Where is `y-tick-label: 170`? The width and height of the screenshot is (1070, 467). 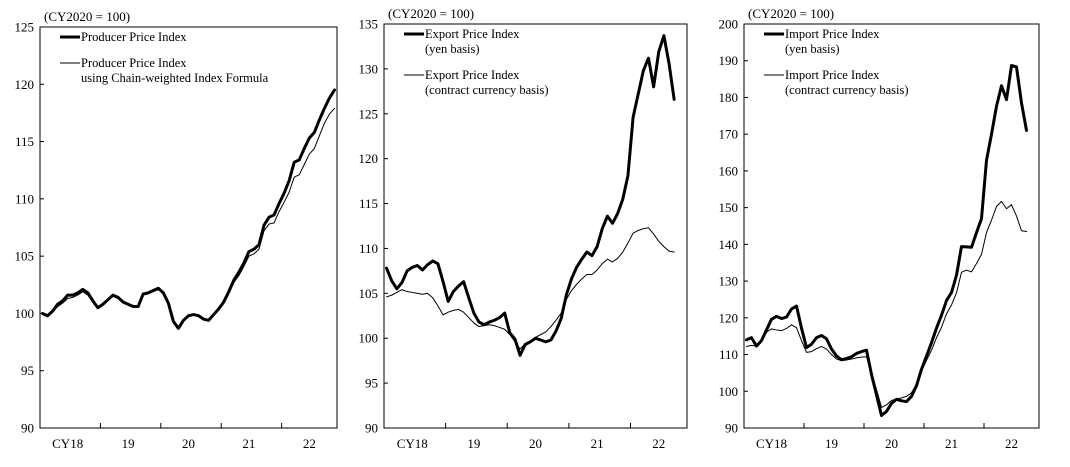
y-tick-label: 170 is located at coordinates (729, 134).